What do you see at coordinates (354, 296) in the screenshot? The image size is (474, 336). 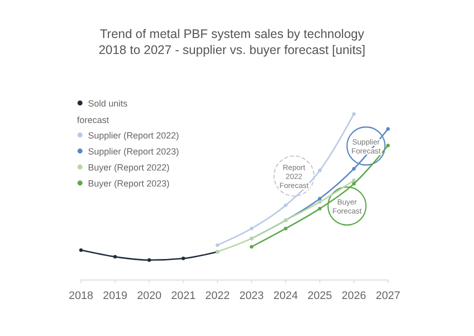 I see `x-tick-label: 2026` at bounding box center [354, 296].